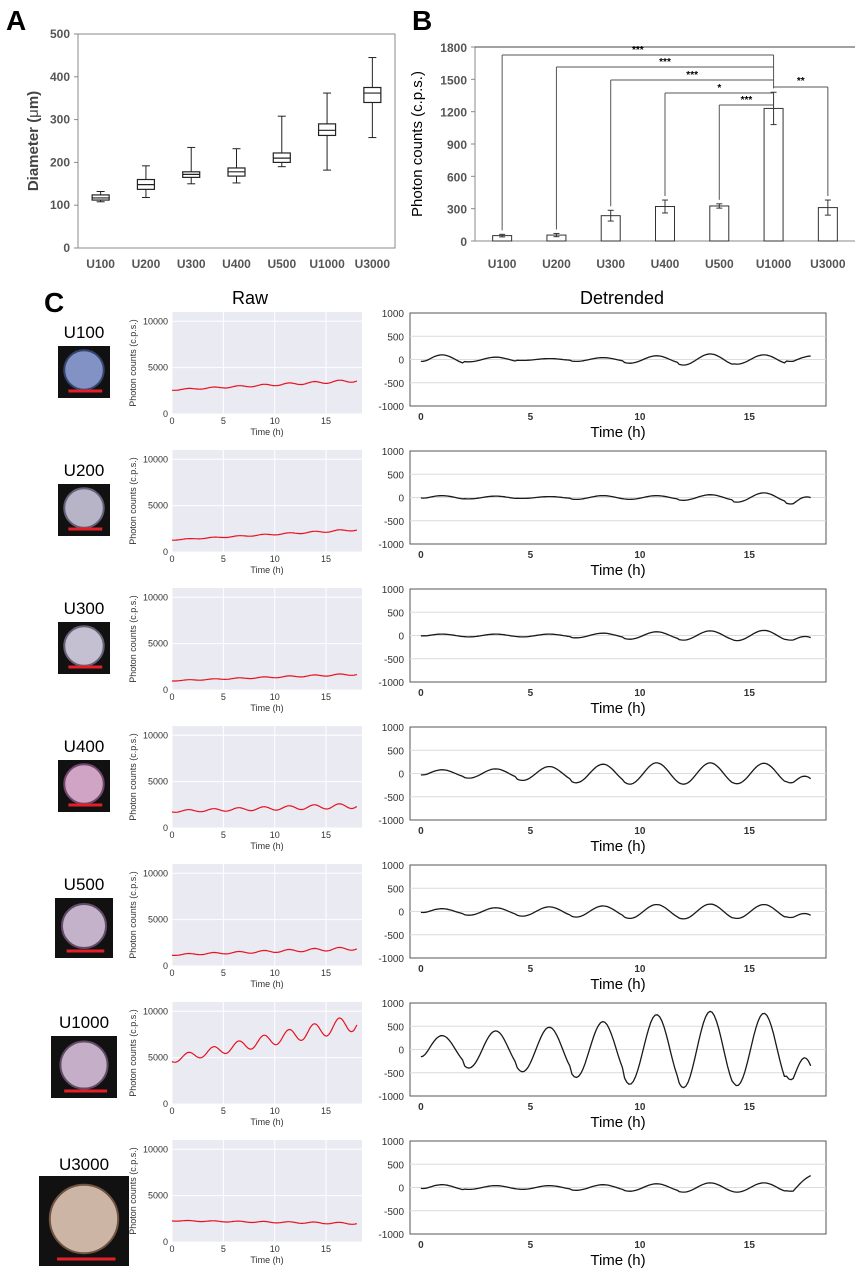 This screenshot has height=1283, width=858. I want to click on plot-area-a, so click(236, 141).